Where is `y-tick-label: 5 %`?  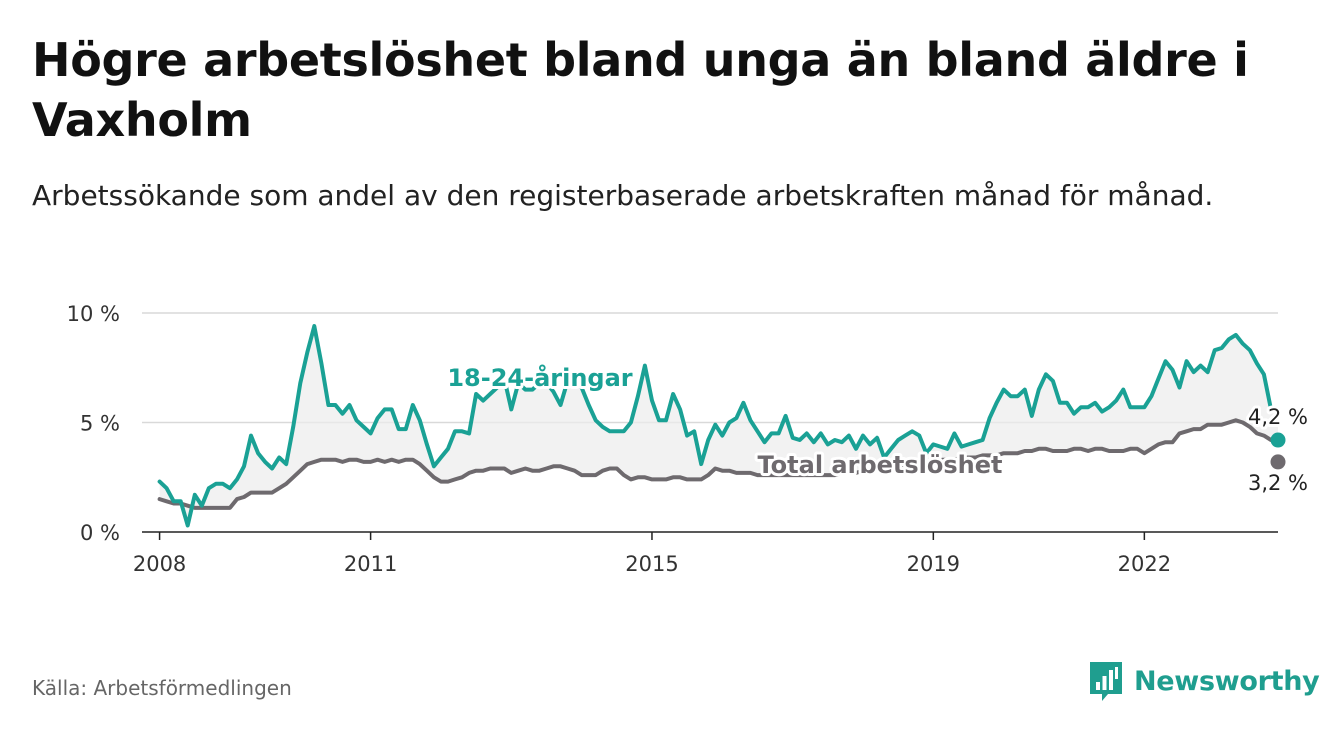 y-tick-label: 5 % is located at coordinates (100, 424).